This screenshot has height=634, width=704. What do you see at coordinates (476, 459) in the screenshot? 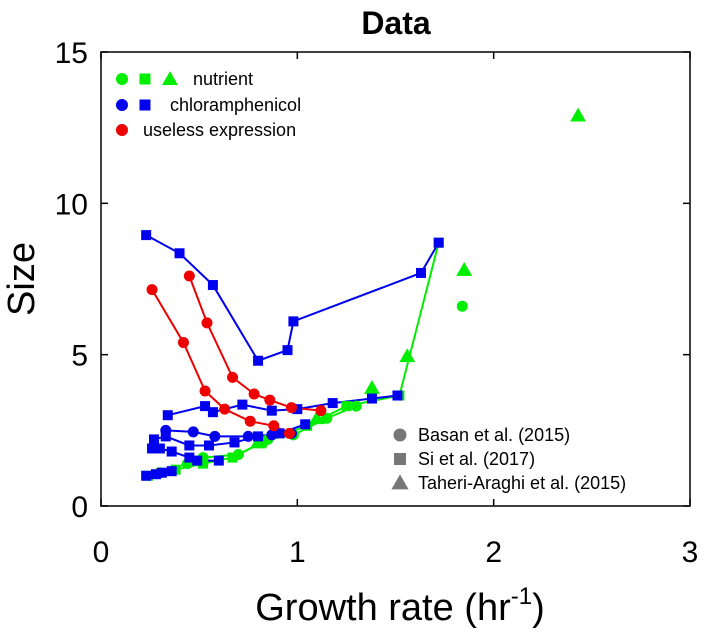
I see `legend-source-label: Si et al. (2017)` at bounding box center [476, 459].